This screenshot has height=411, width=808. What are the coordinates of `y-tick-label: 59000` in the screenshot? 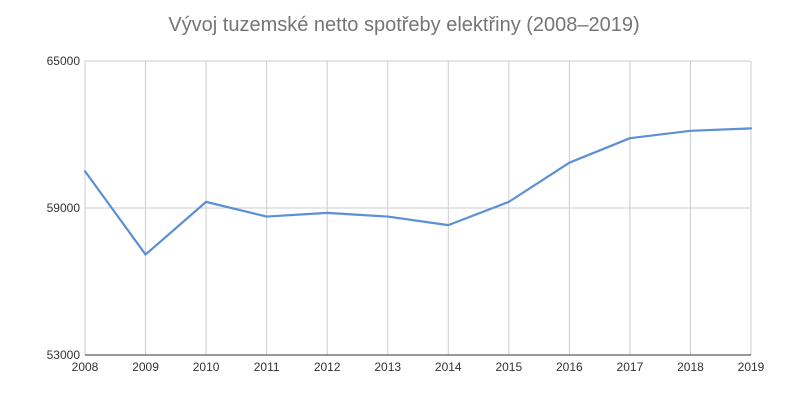 It's located at (64, 208).